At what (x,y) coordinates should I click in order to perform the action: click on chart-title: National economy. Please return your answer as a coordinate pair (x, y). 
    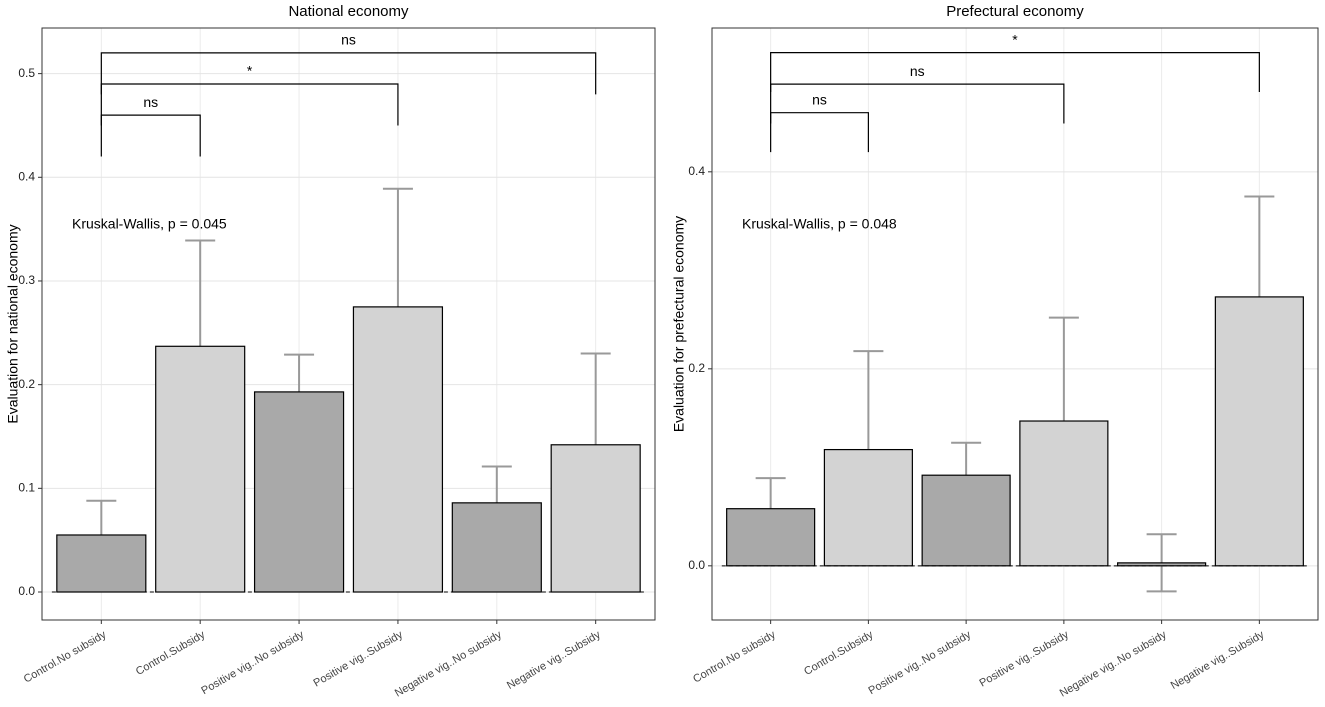
    Looking at the image, I should click on (348, 11).